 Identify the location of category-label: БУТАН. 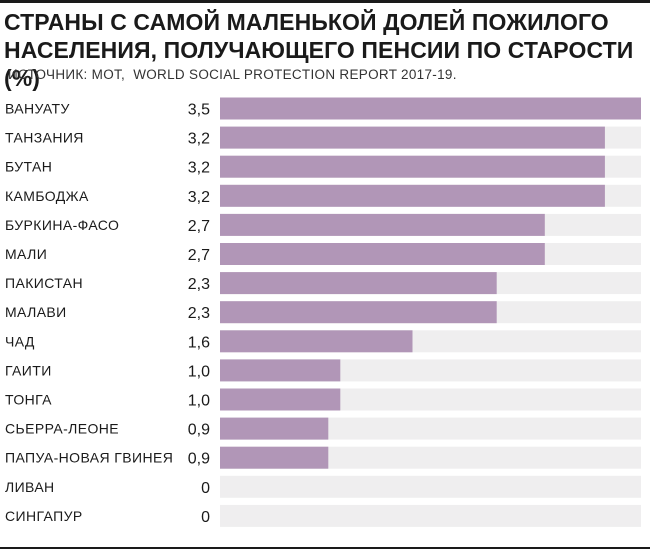
(28, 167).